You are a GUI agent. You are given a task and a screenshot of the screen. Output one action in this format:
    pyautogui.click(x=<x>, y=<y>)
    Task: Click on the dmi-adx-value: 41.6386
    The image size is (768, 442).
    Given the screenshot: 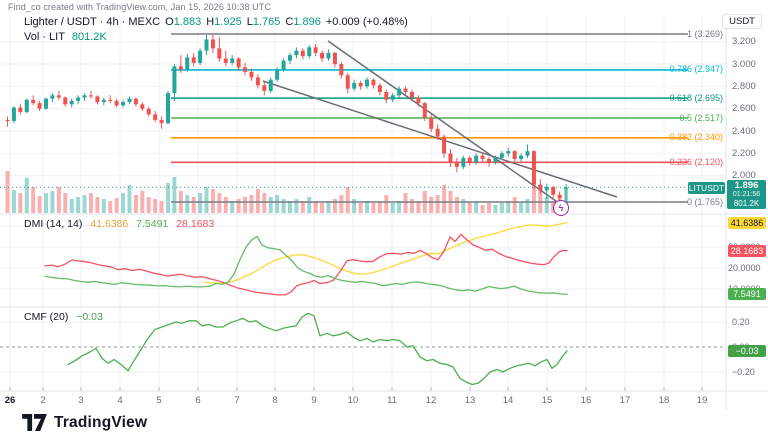 What is the action you would take?
    pyautogui.click(x=109, y=224)
    